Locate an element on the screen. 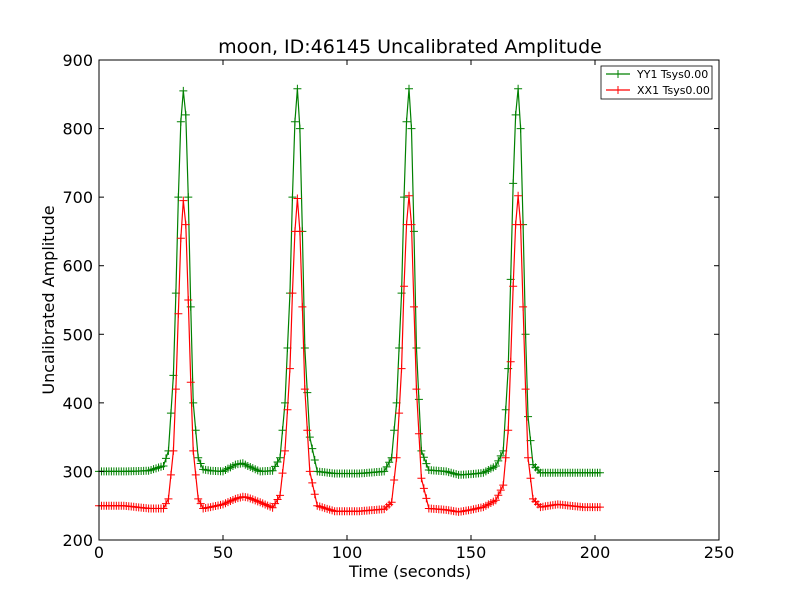  y-tick-label: 600 is located at coordinates (77, 266).